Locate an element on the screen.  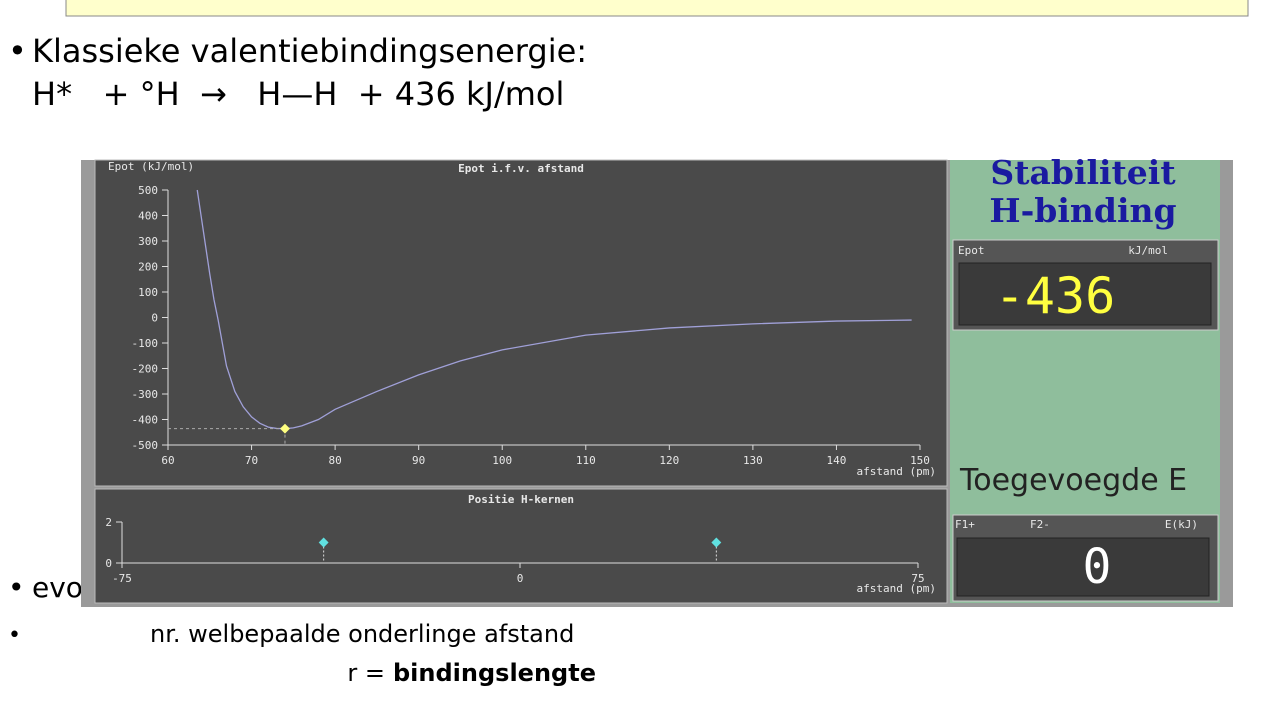
y-tick-label: 300 is located at coordinates (148, 241).